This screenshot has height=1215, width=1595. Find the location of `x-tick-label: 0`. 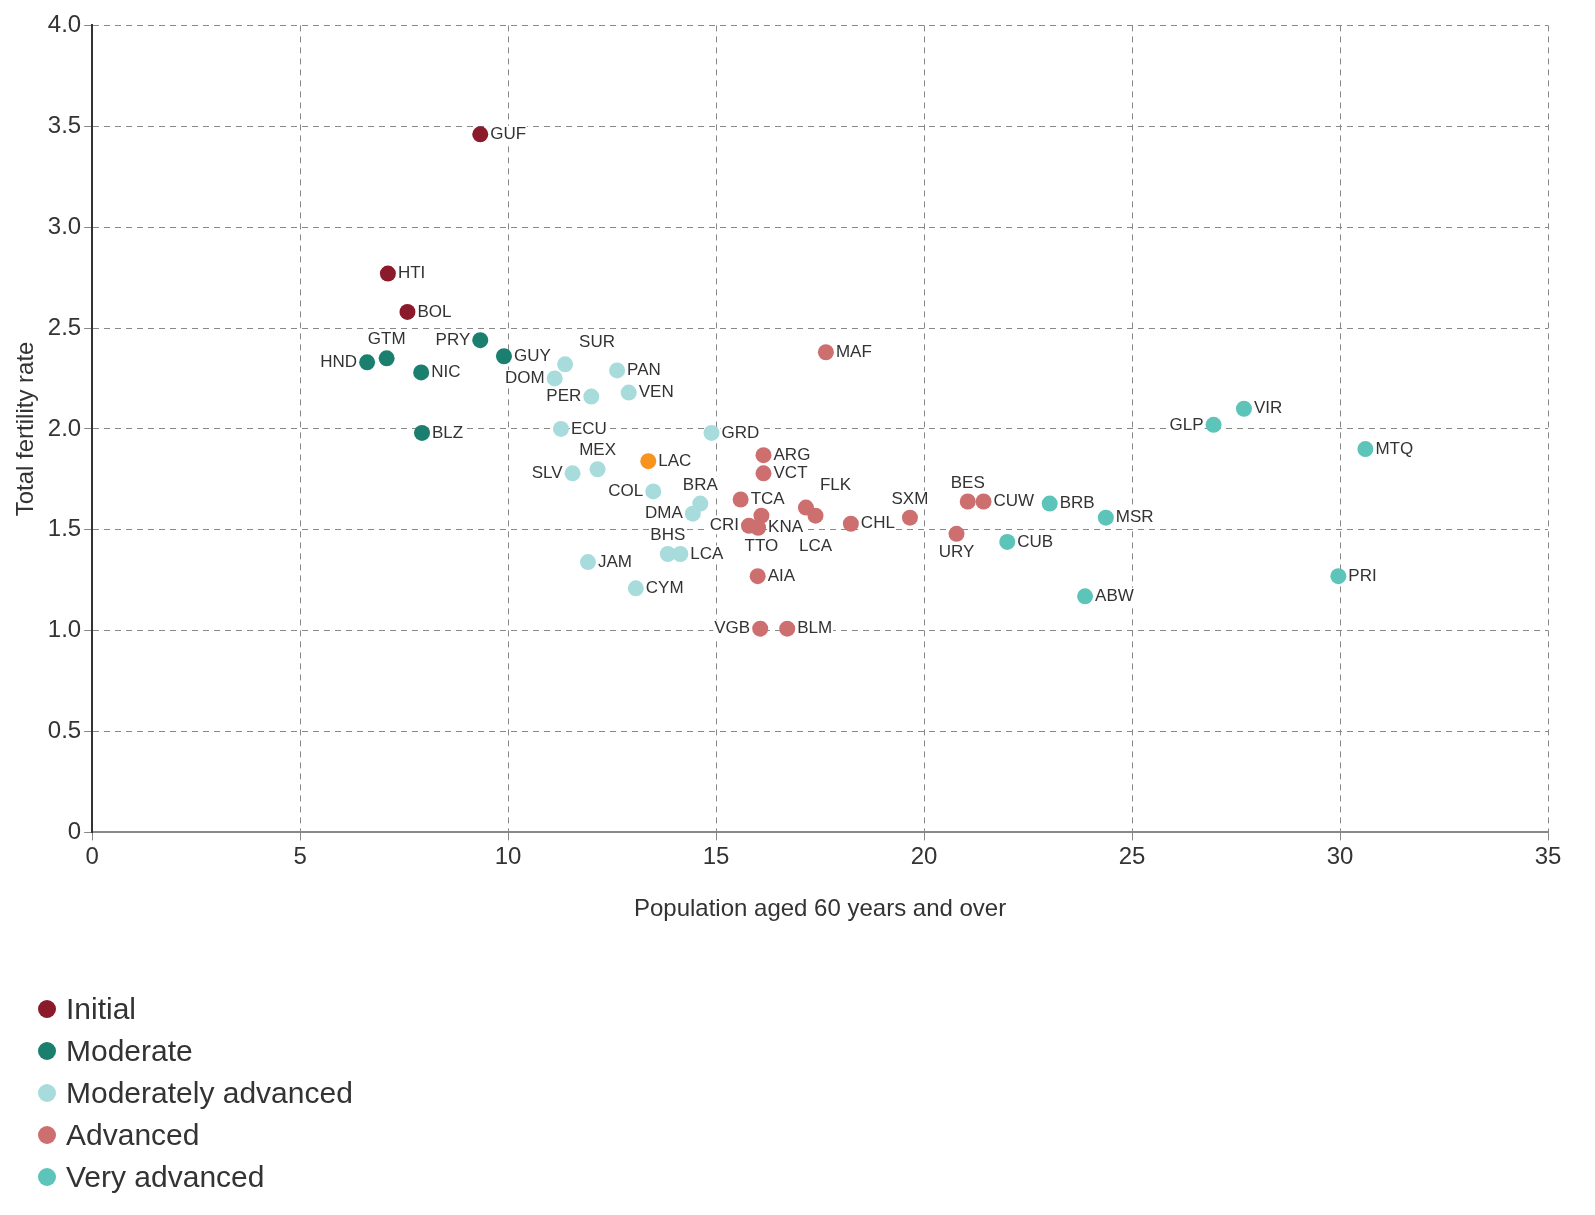

x-tick-label: 0 is located at coordinates (92, 856).